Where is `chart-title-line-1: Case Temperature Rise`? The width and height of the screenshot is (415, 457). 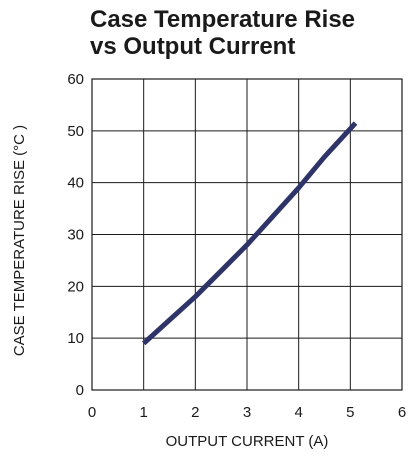
chart-title-line-1: Case Temperature Rise is located at coordinates (223, 19).